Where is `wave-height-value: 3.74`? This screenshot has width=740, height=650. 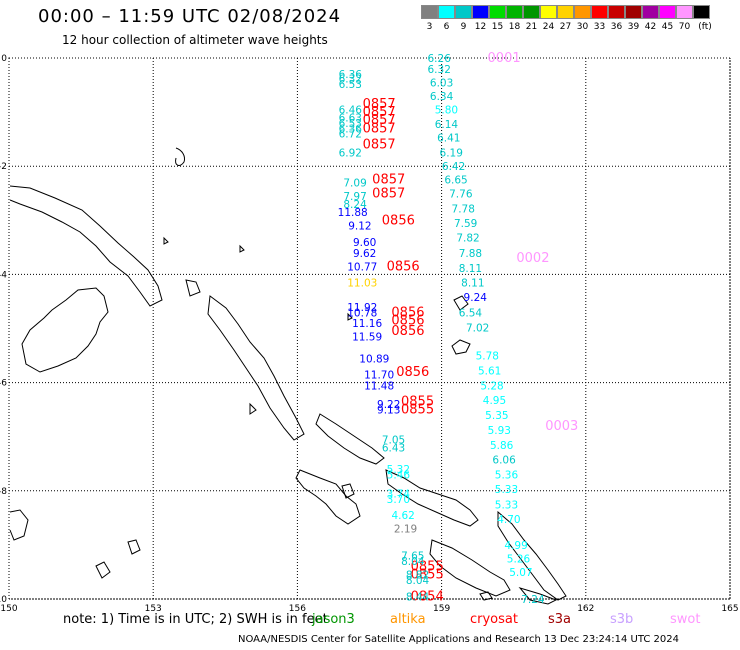 wave-height-value: 3.74 is located at coordinates (399, 495).